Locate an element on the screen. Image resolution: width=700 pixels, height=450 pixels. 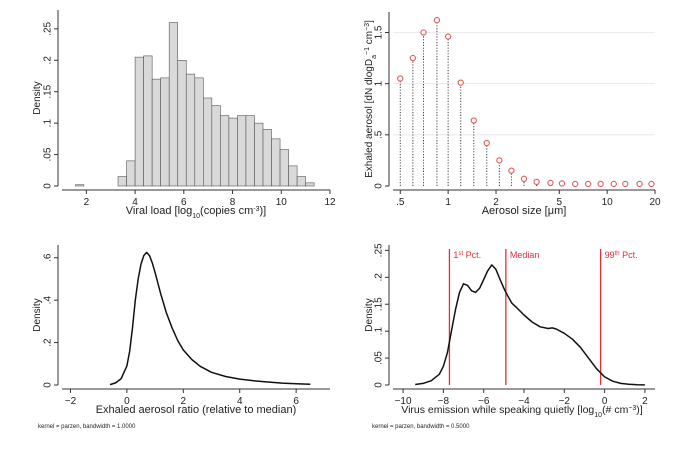
viral-load-x-tick-label: 2 is located at coordinates (87, 202).